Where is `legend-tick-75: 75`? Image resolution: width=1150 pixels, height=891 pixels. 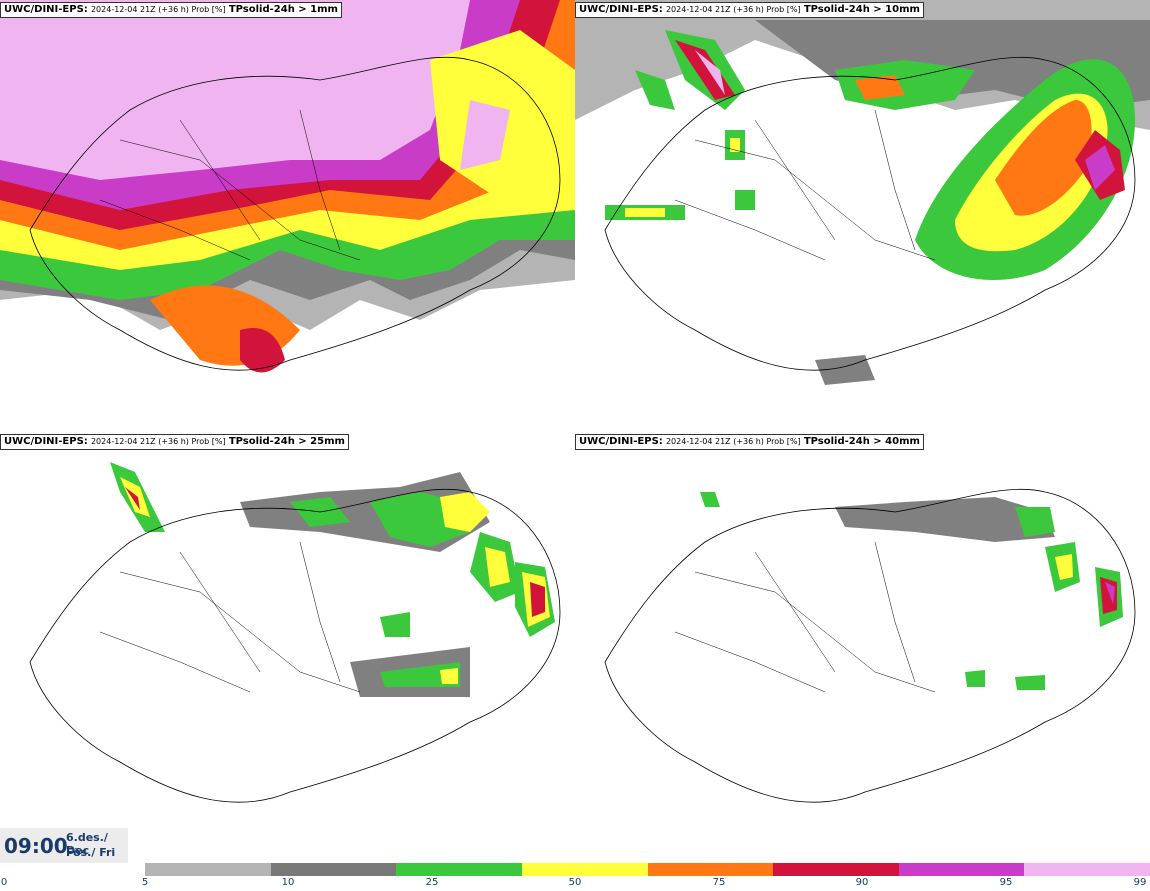 legend-tick-75: 75 is located at coordinates (719, 882).